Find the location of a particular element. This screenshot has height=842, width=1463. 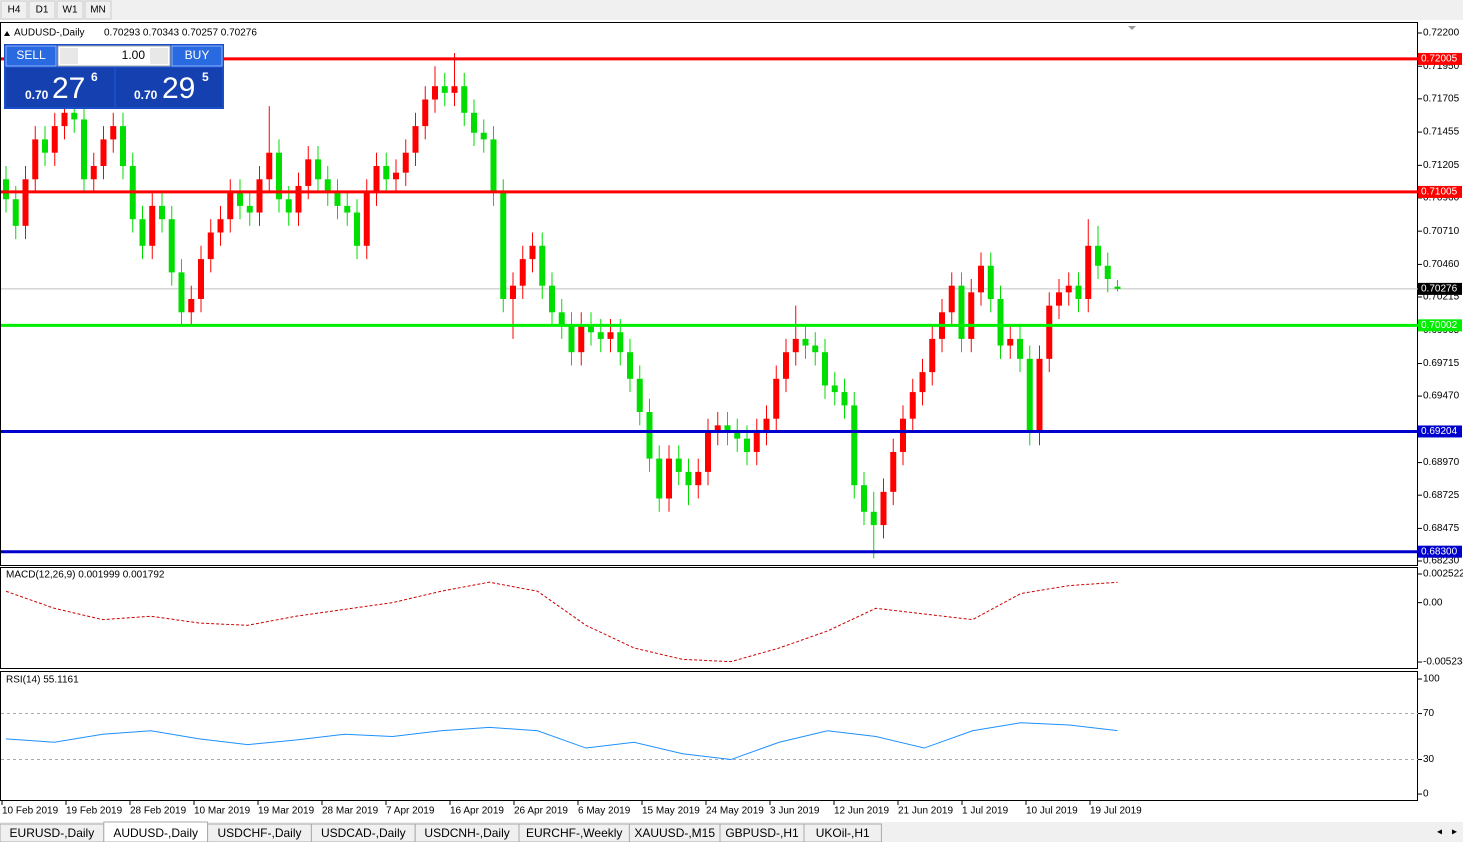

lots-up is located at coordinates (159, 56).